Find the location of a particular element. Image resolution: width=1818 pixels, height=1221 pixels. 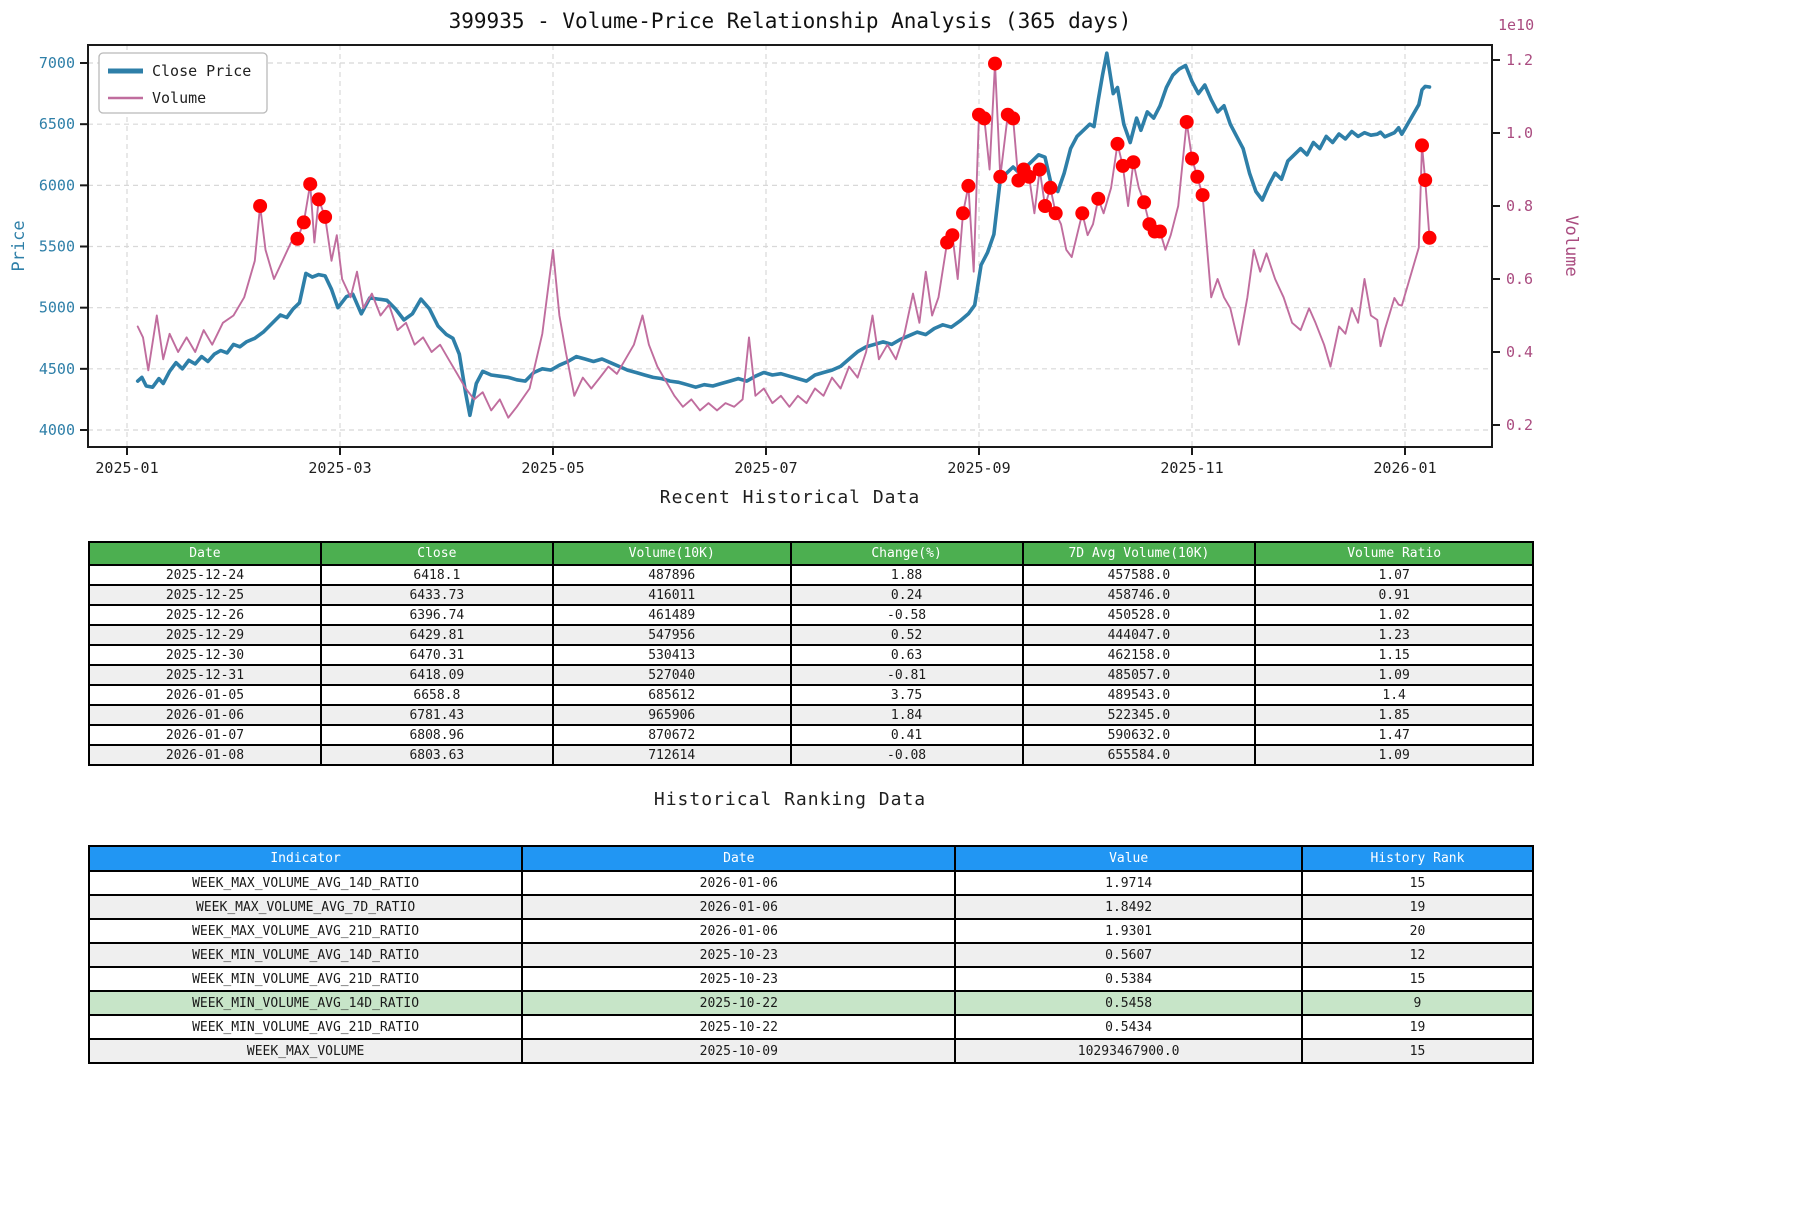

table-cell: 457588.0 is located at coordinates (1139, 575).